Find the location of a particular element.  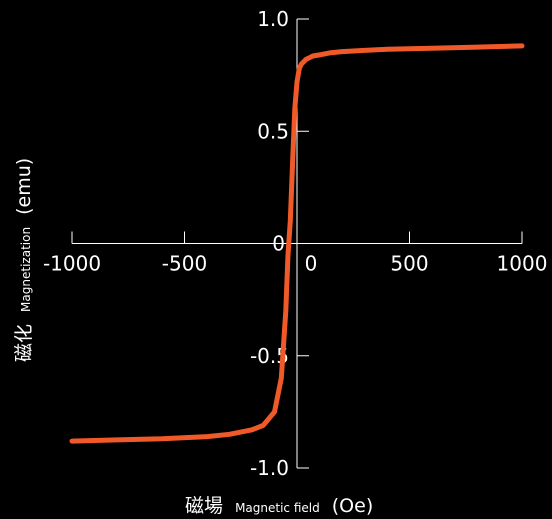

y-axis-title-en: Magnetization is located at coordinates (26, 269).